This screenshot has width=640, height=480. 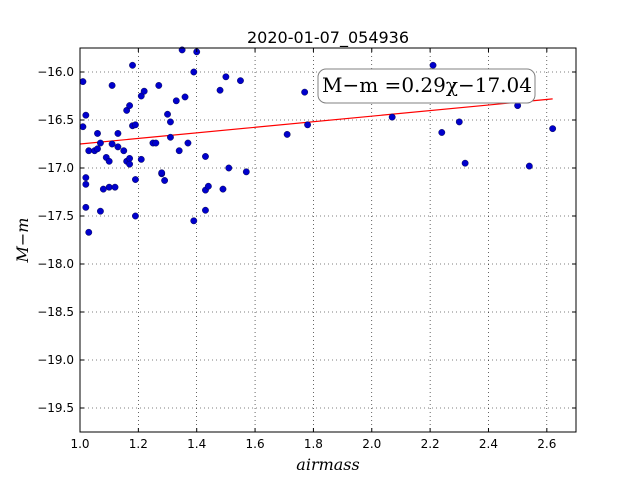 What do you see at coordinates (488, 444) in the screenshot?
I see `x-tick-label: 2.4` at bounding box center [488, 444].